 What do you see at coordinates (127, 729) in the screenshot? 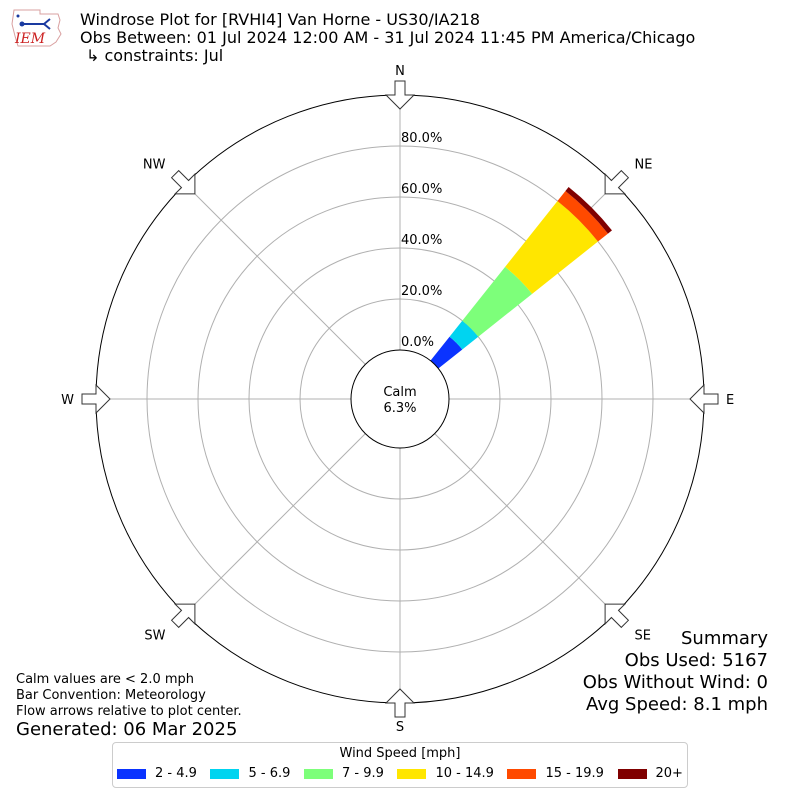
I see `generated-date: Generated: 06 Mar 2025` at bounding box center [127, 729].